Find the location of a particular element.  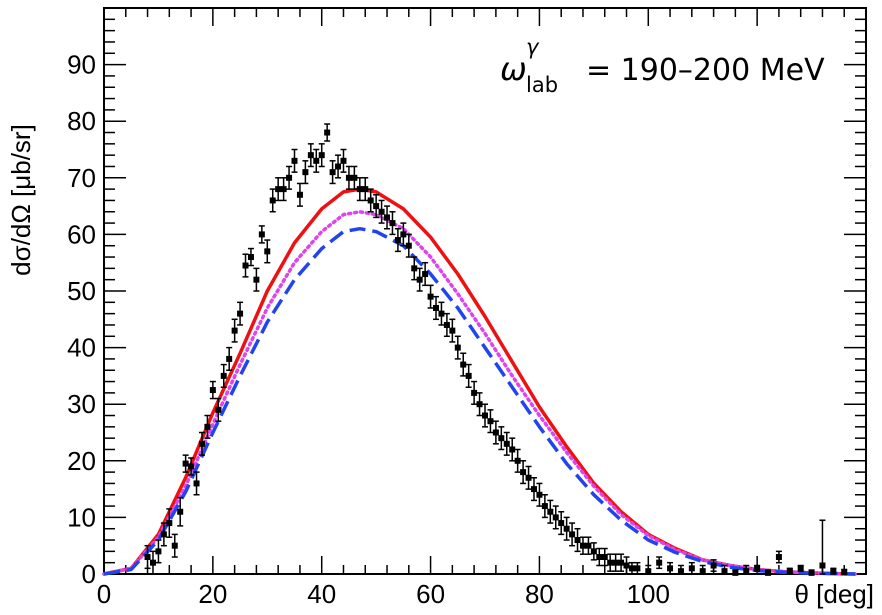

x-axis-title: θ [deg] is located at coordinates (834, 594).